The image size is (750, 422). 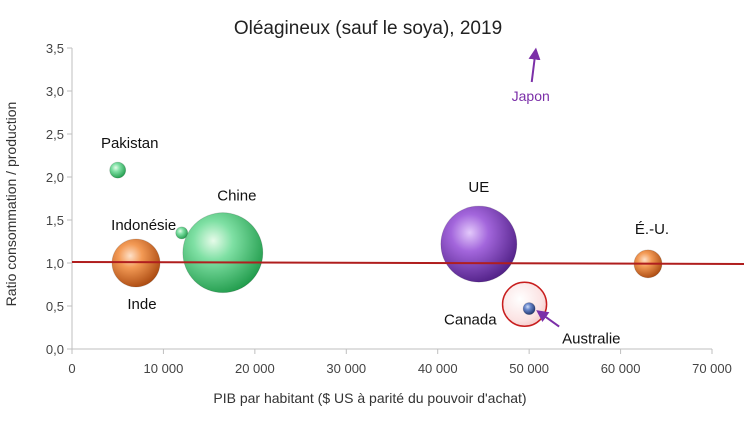 I want to click on y-tick-label: 1,5, so click(x=55, y=220).